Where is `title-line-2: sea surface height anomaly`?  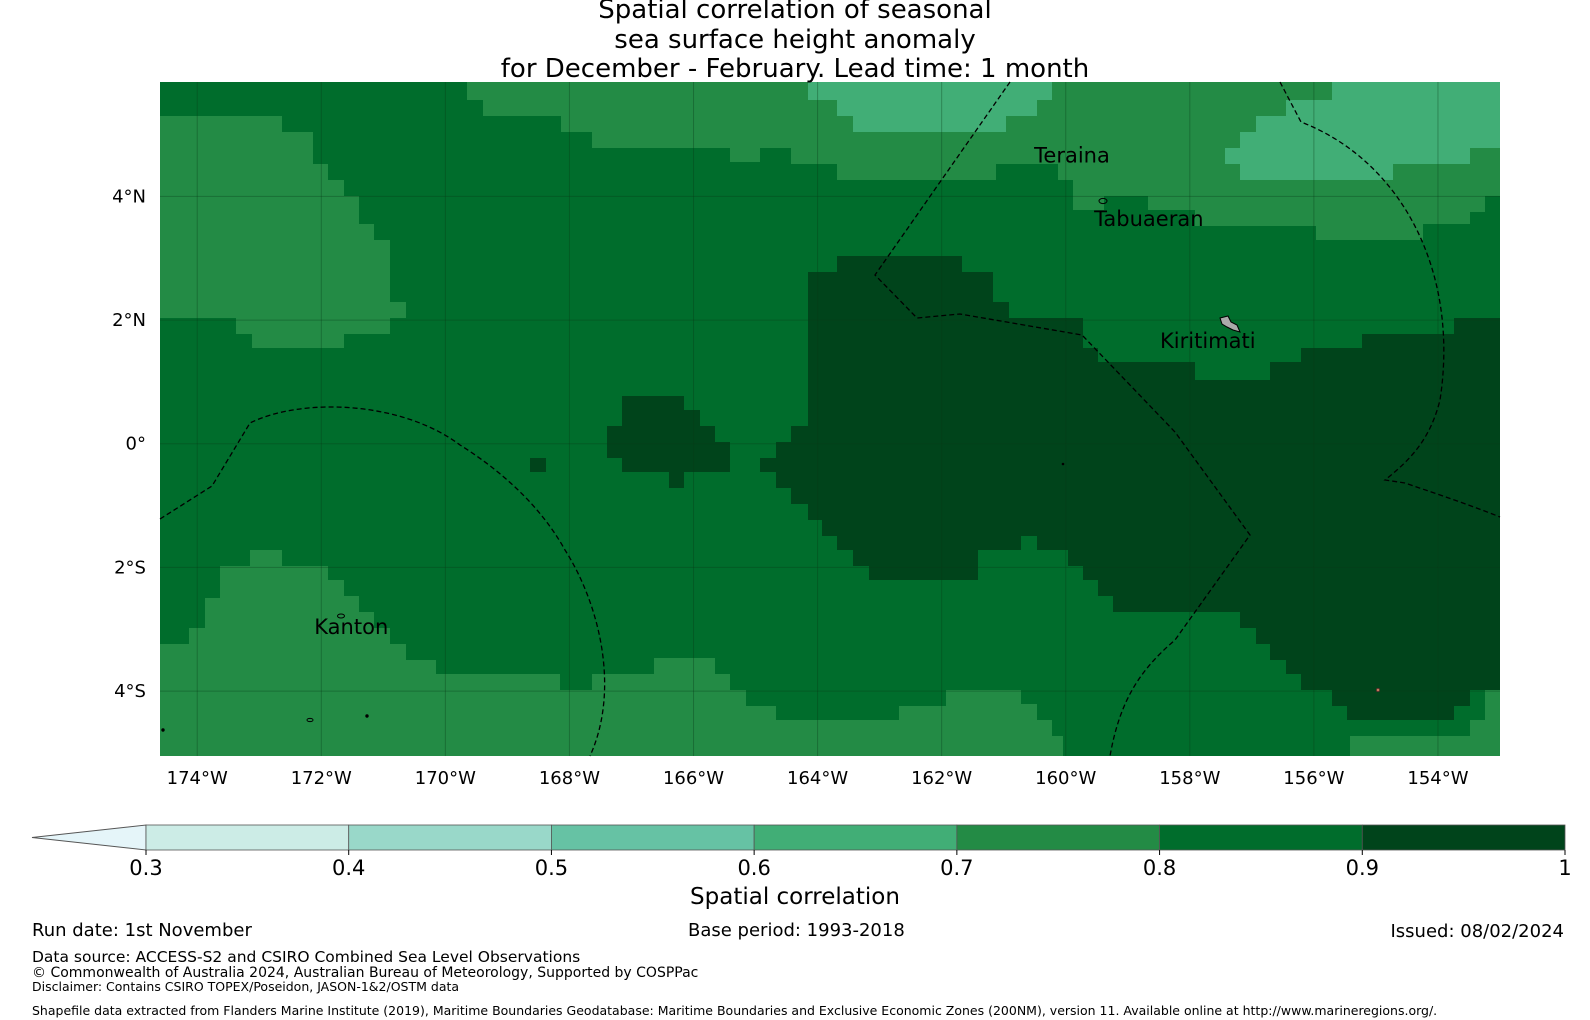
title-line-2: sea surface height anomaly is located at coordinates (795, 39).